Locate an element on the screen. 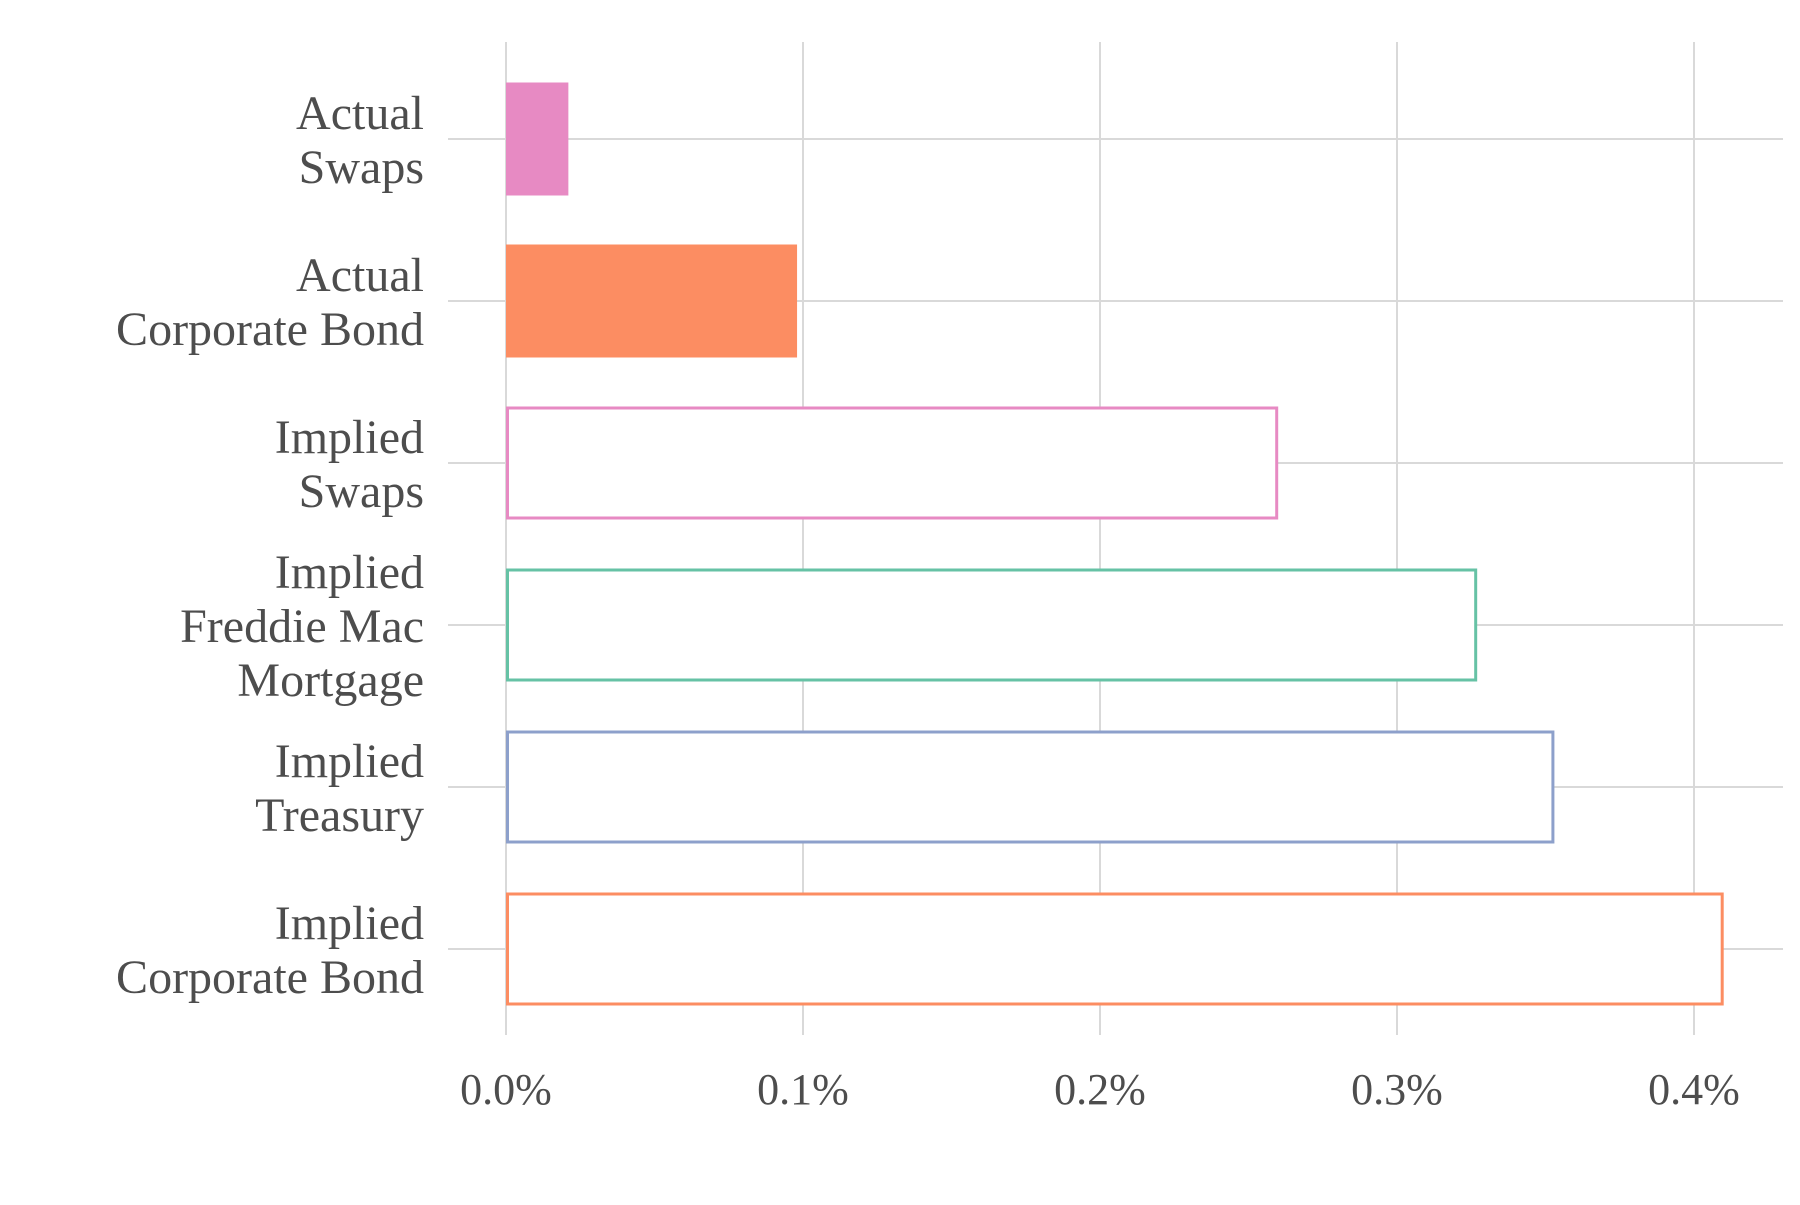 The width and height of the screenshot is (1800, 1205). category-label: Freddie Mac is located at coordinates (302, 626).